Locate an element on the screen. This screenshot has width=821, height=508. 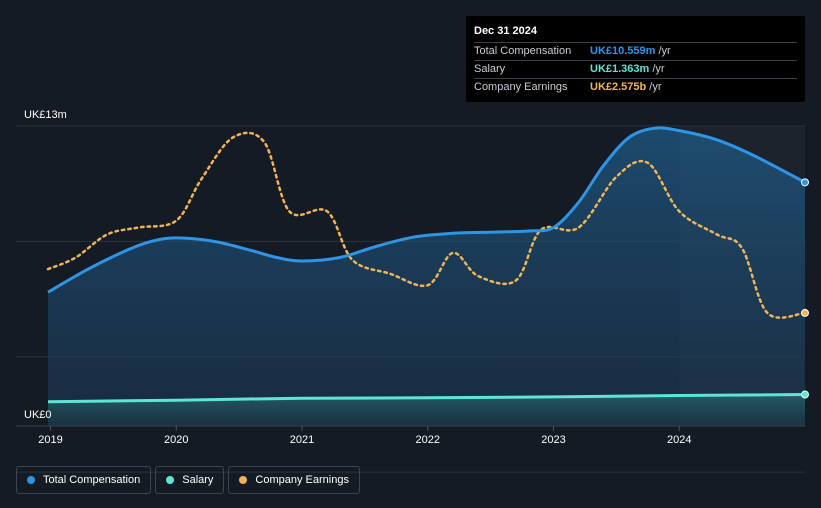
tooltip-row-company-earnings: Company Earnings UK£2.575b /yr is located at coordinates (635, 87).